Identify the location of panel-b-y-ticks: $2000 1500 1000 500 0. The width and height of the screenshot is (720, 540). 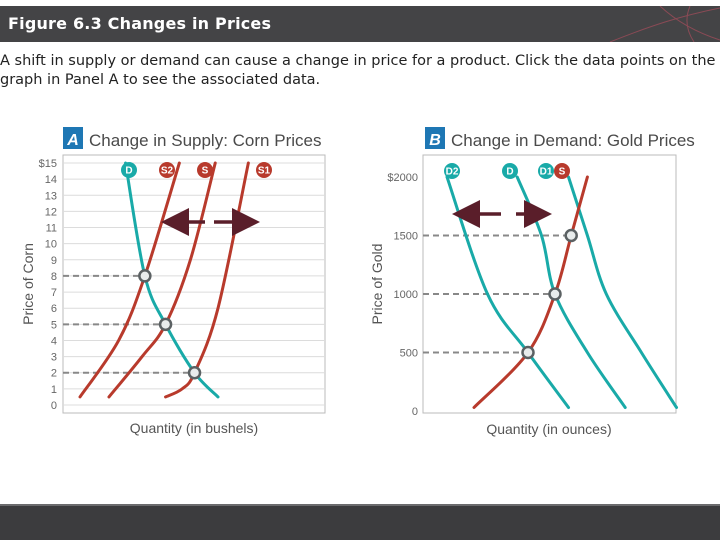
(402, 295).